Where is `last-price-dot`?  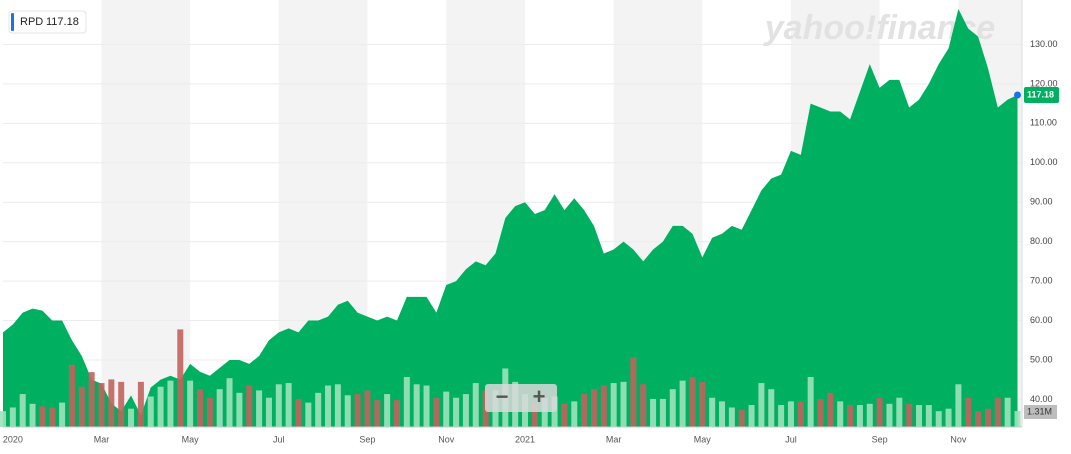
last-price-dot is located at coordinates (1017, 95).